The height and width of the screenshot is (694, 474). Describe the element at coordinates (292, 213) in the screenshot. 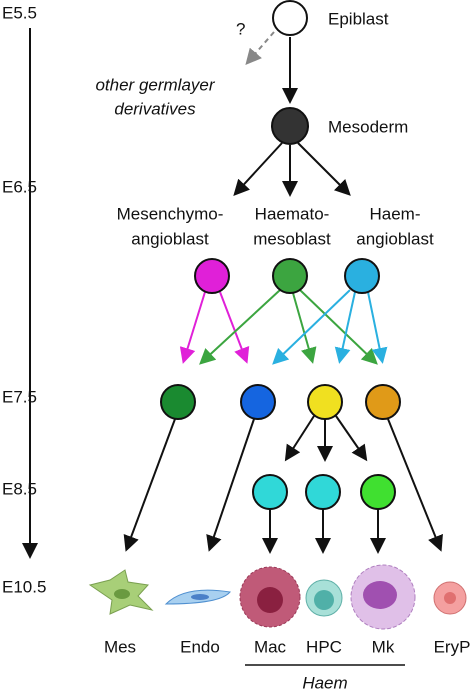

I see `progenitor-label: Haemato-` at that location.